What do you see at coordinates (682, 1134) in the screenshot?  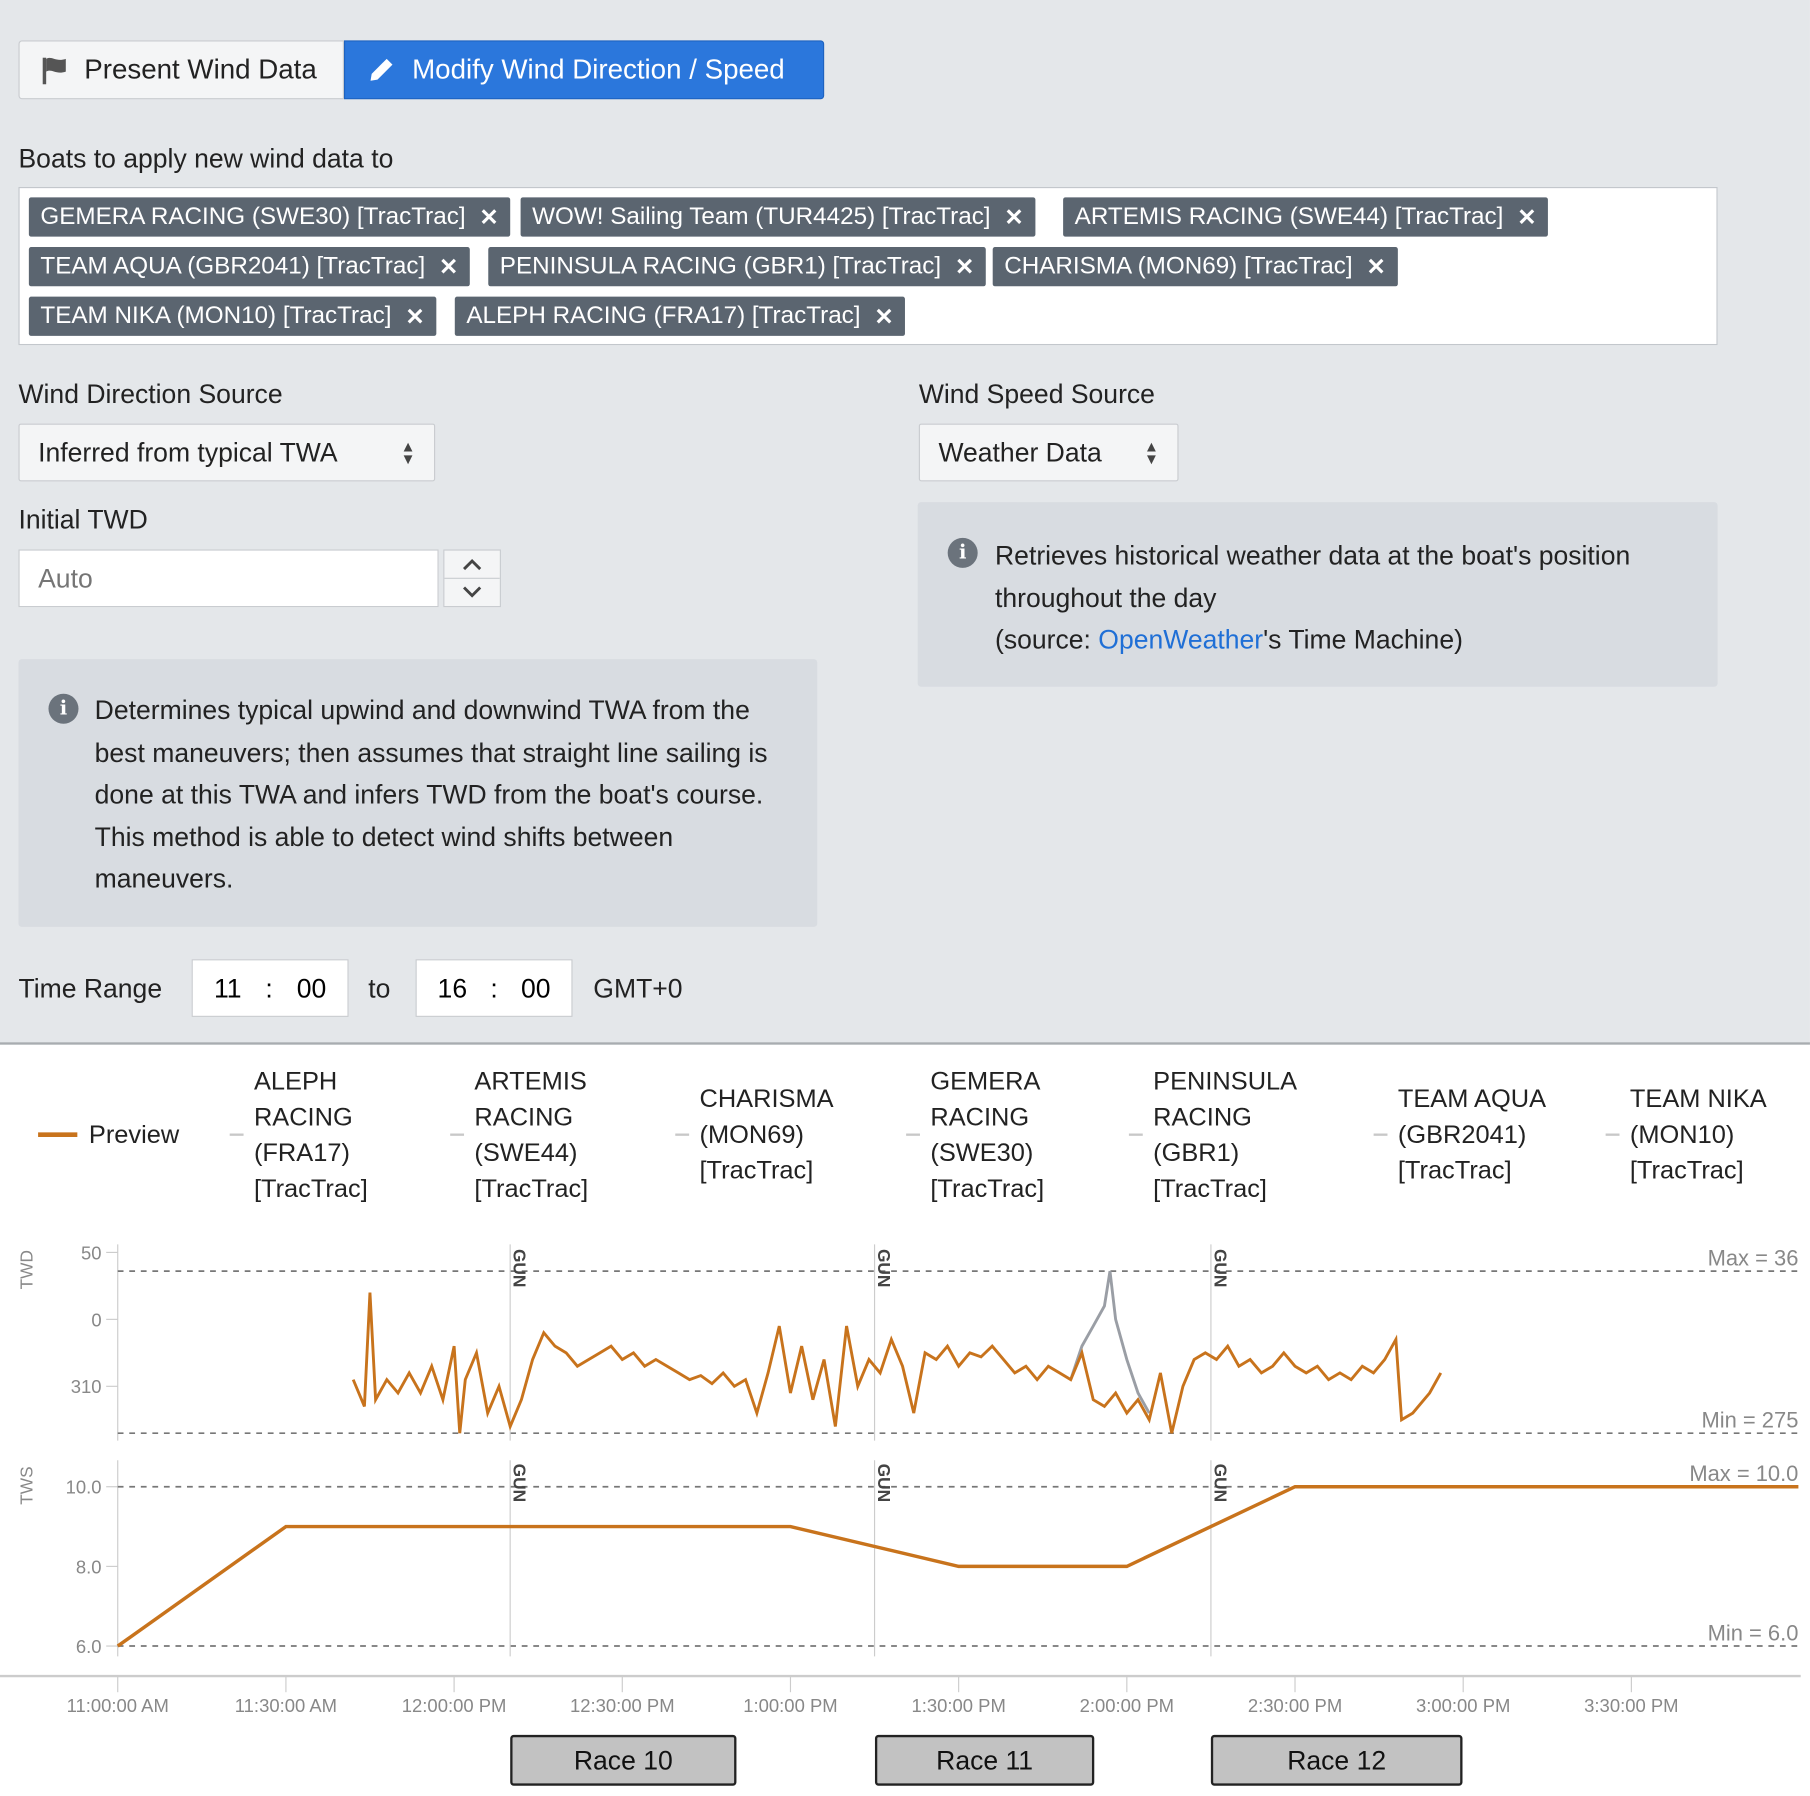 I see `legend-boat-swatch` at bounding box center [682, 1134].